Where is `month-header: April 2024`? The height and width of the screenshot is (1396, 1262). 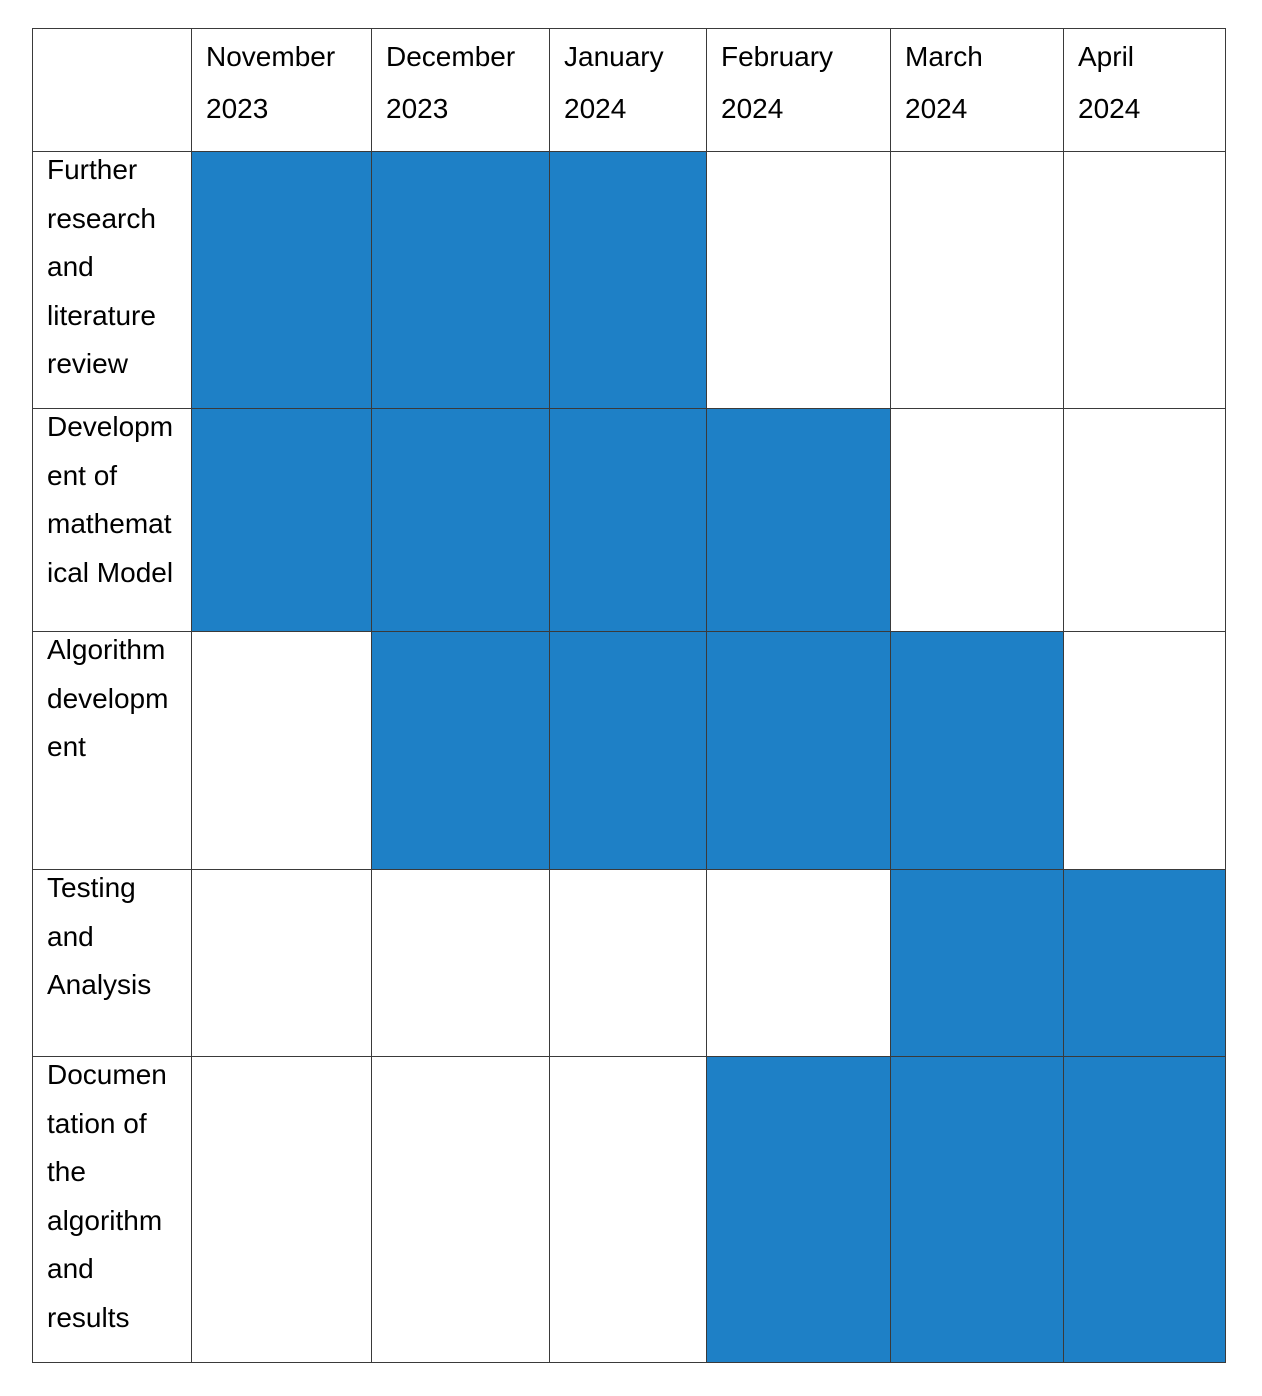
month-header: April 2024 is located at coordinates (1144, 90).